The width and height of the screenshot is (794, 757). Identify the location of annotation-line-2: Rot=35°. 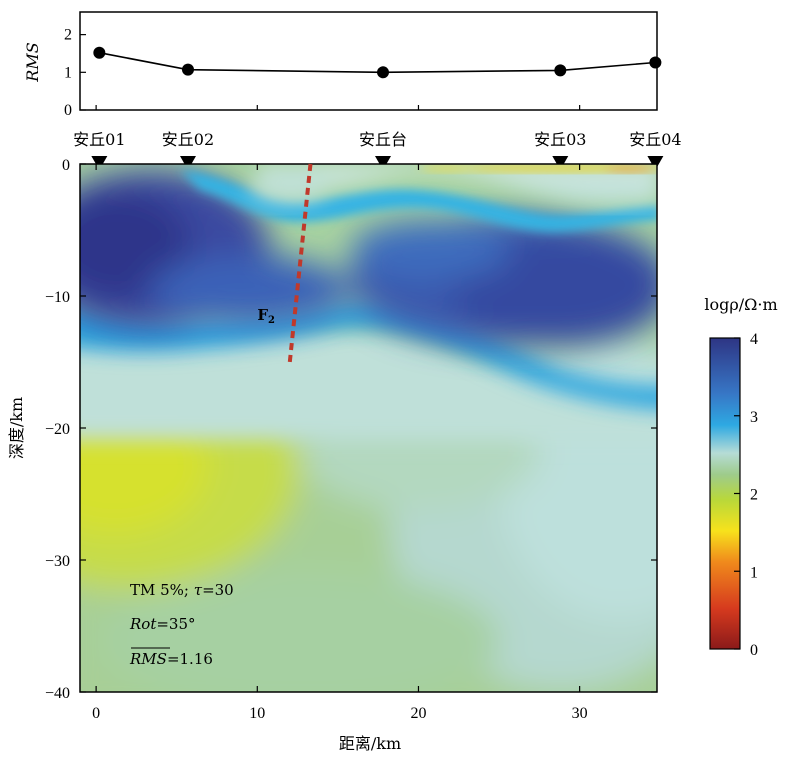
(162, 624).